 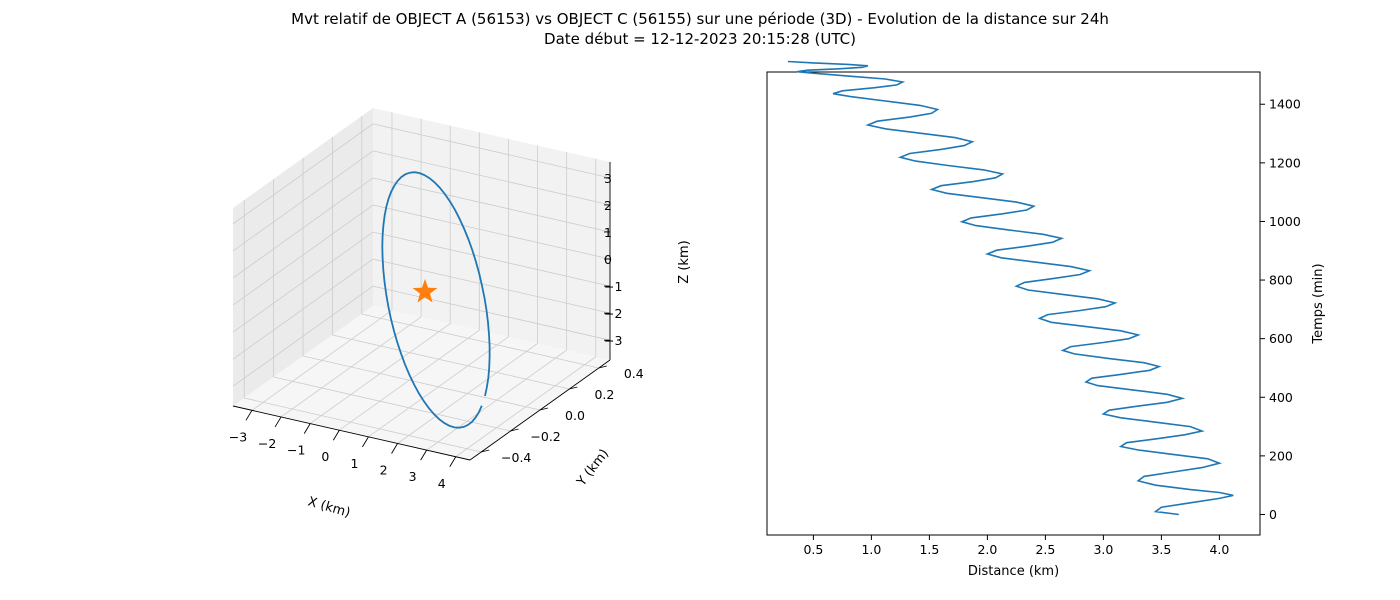 What do you see at coordinates (413, 476) in the screenshot?
I see `x-tick-label: 3` at bounding box center [413, 476].